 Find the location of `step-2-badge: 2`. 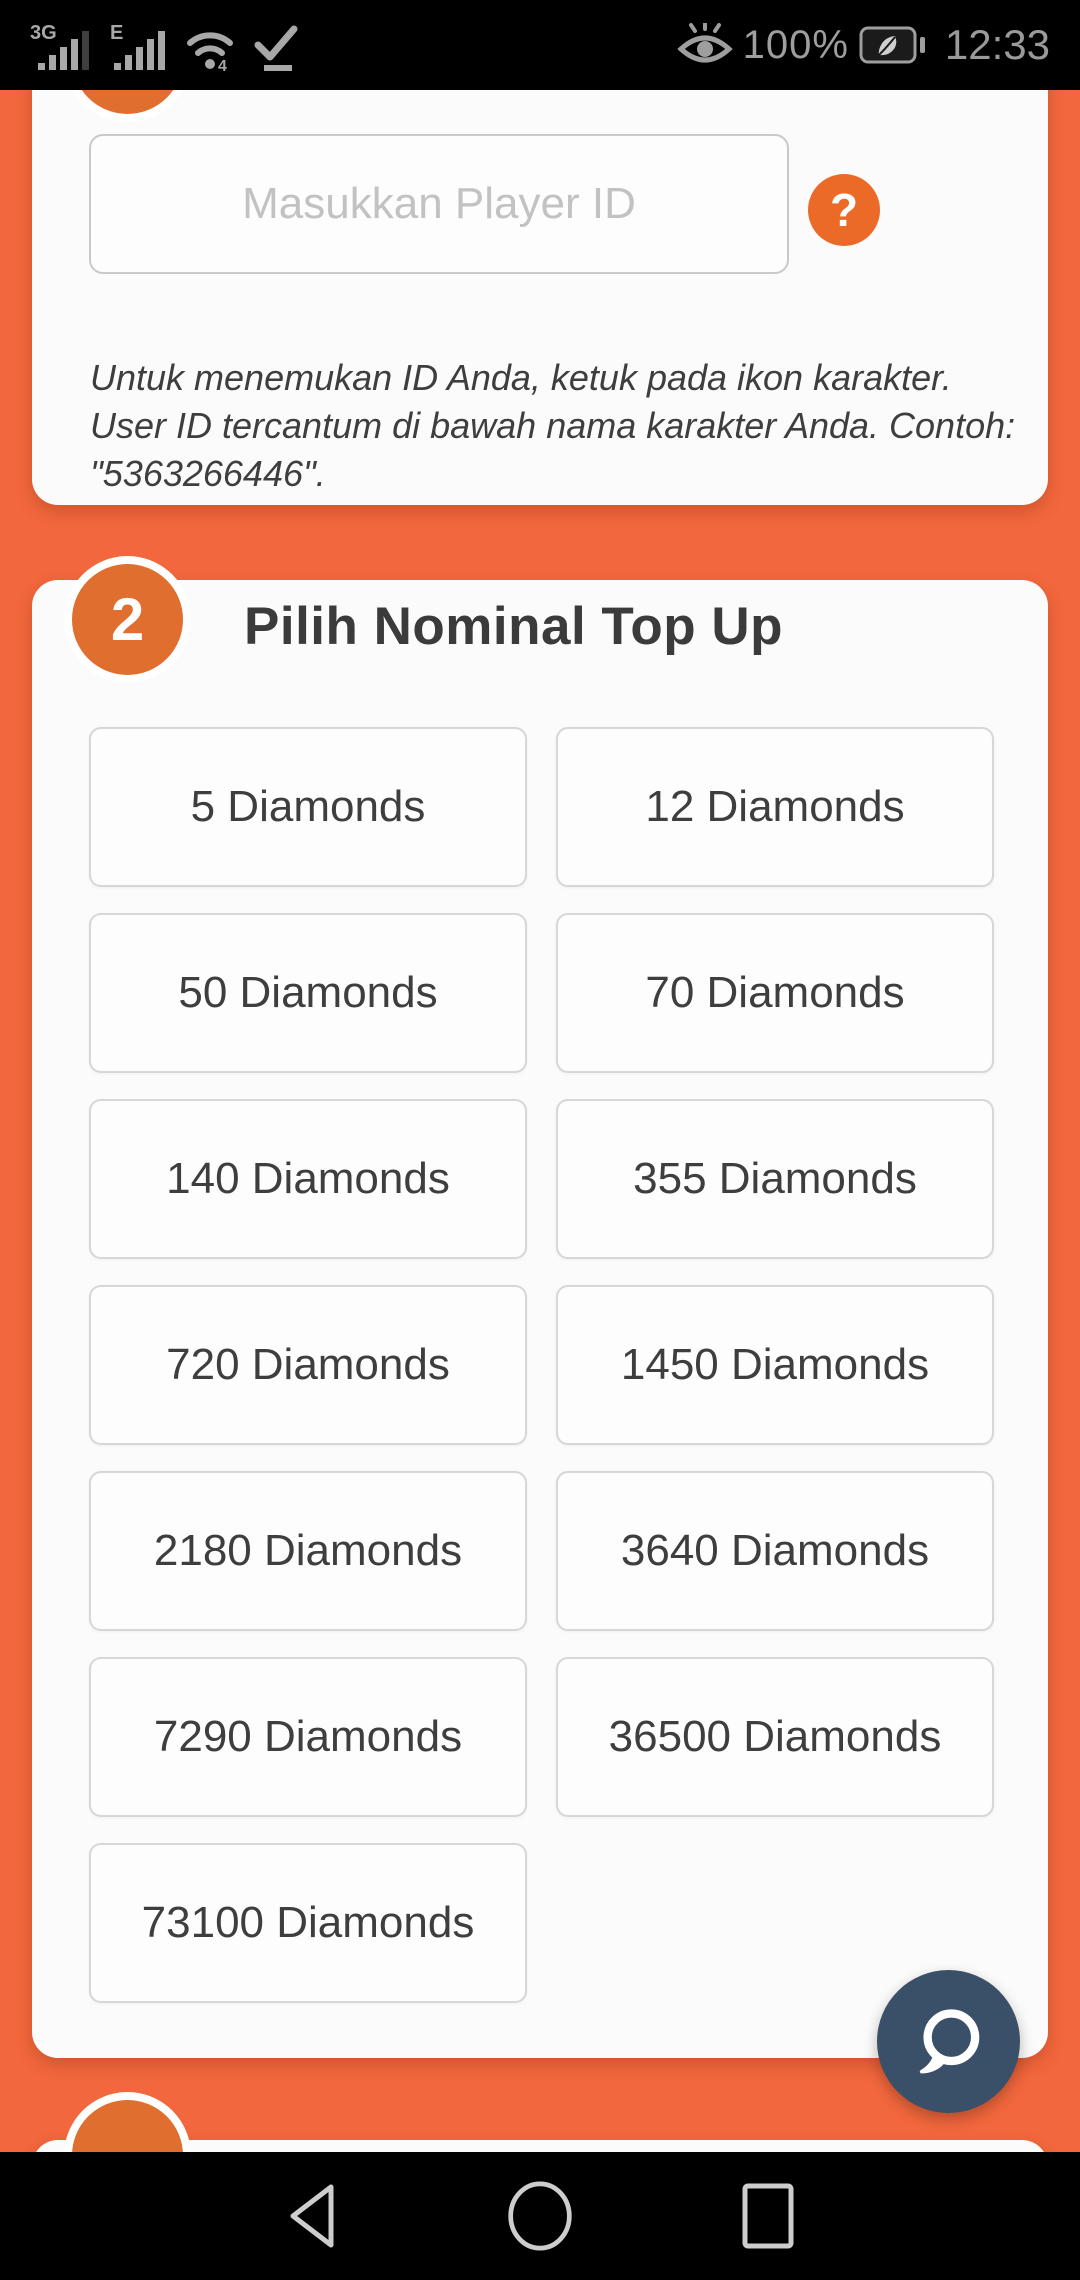

step-2-badge: 2 is located at coordinates (127, 619).